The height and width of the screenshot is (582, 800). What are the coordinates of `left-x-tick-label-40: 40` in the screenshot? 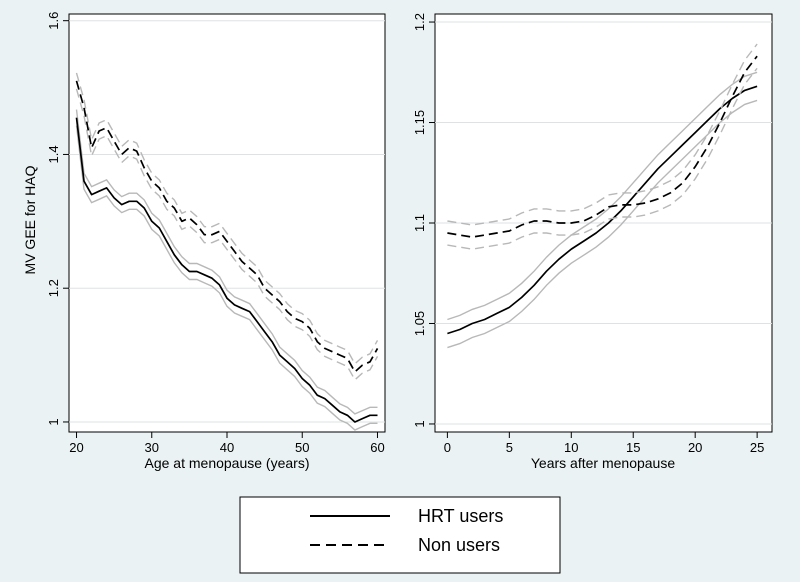 It's located at (227, 447).